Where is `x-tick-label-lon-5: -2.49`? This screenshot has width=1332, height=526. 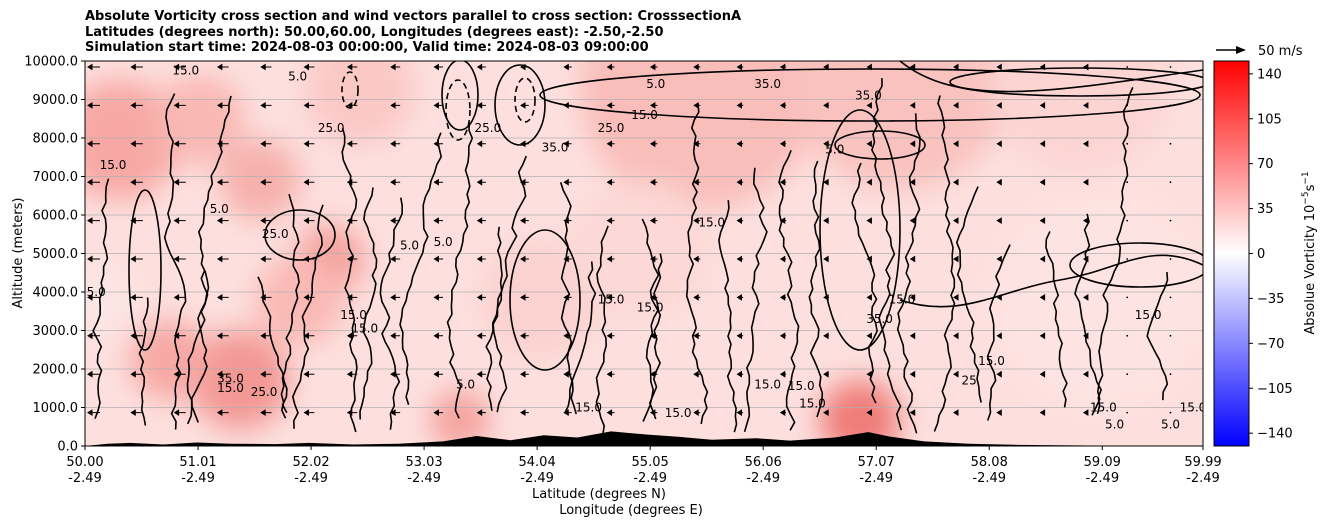
x-tick-label-lon-5: -2.49 is located at coordinates (650, 478).